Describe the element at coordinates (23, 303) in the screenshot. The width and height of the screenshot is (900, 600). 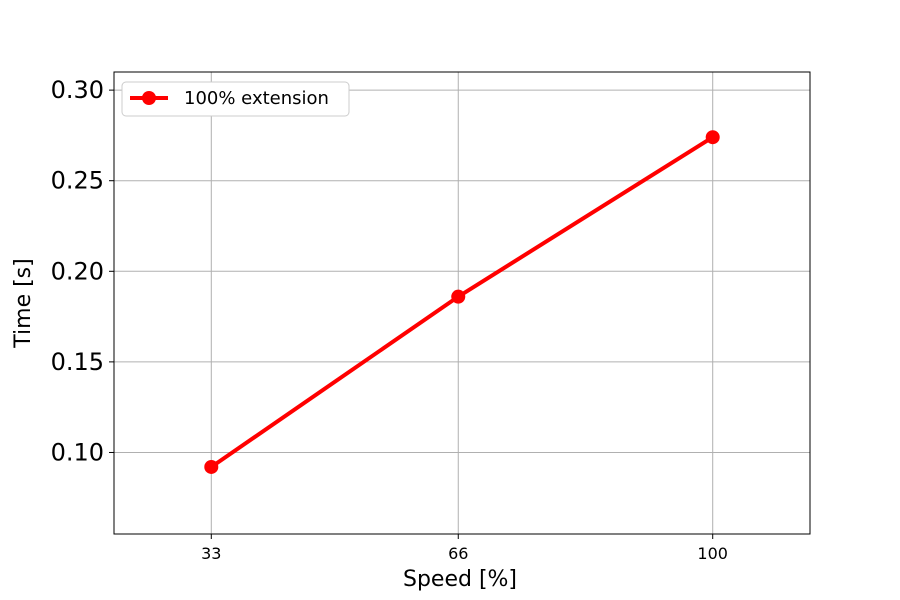
I see `y-axis-label: Time [s]` at that location.